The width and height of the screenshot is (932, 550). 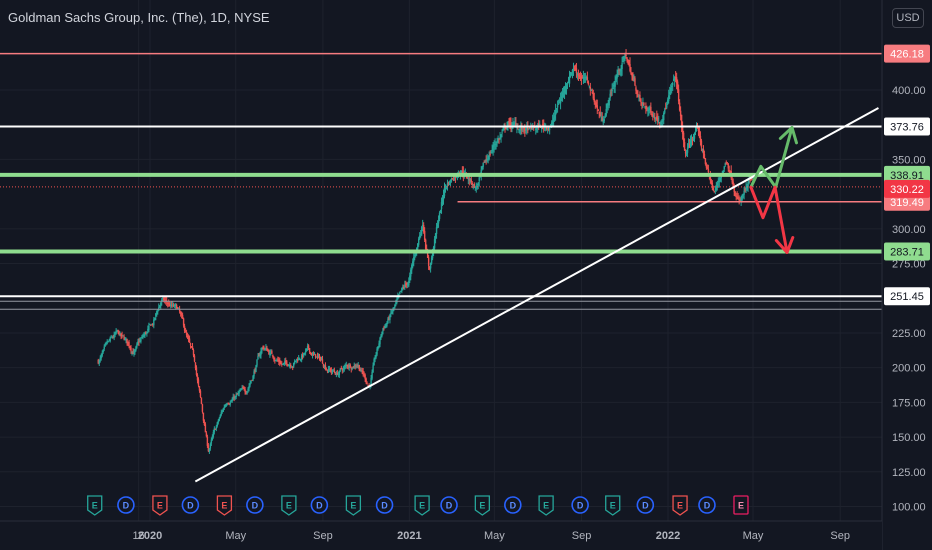 I want to click on time-tick-label: Sep, so click(x=840, y=536).